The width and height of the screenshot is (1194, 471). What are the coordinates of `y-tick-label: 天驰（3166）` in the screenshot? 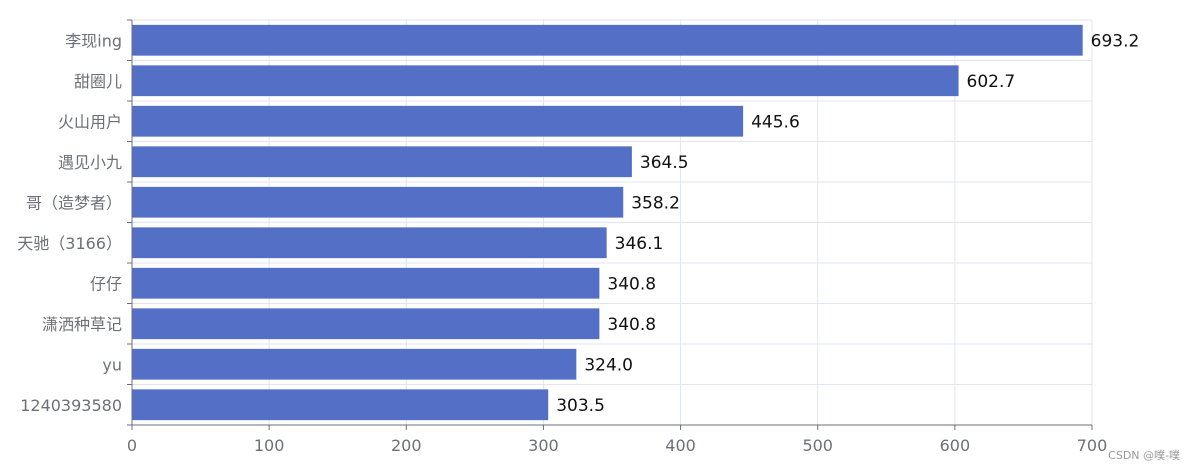 It's located at (69, 243).